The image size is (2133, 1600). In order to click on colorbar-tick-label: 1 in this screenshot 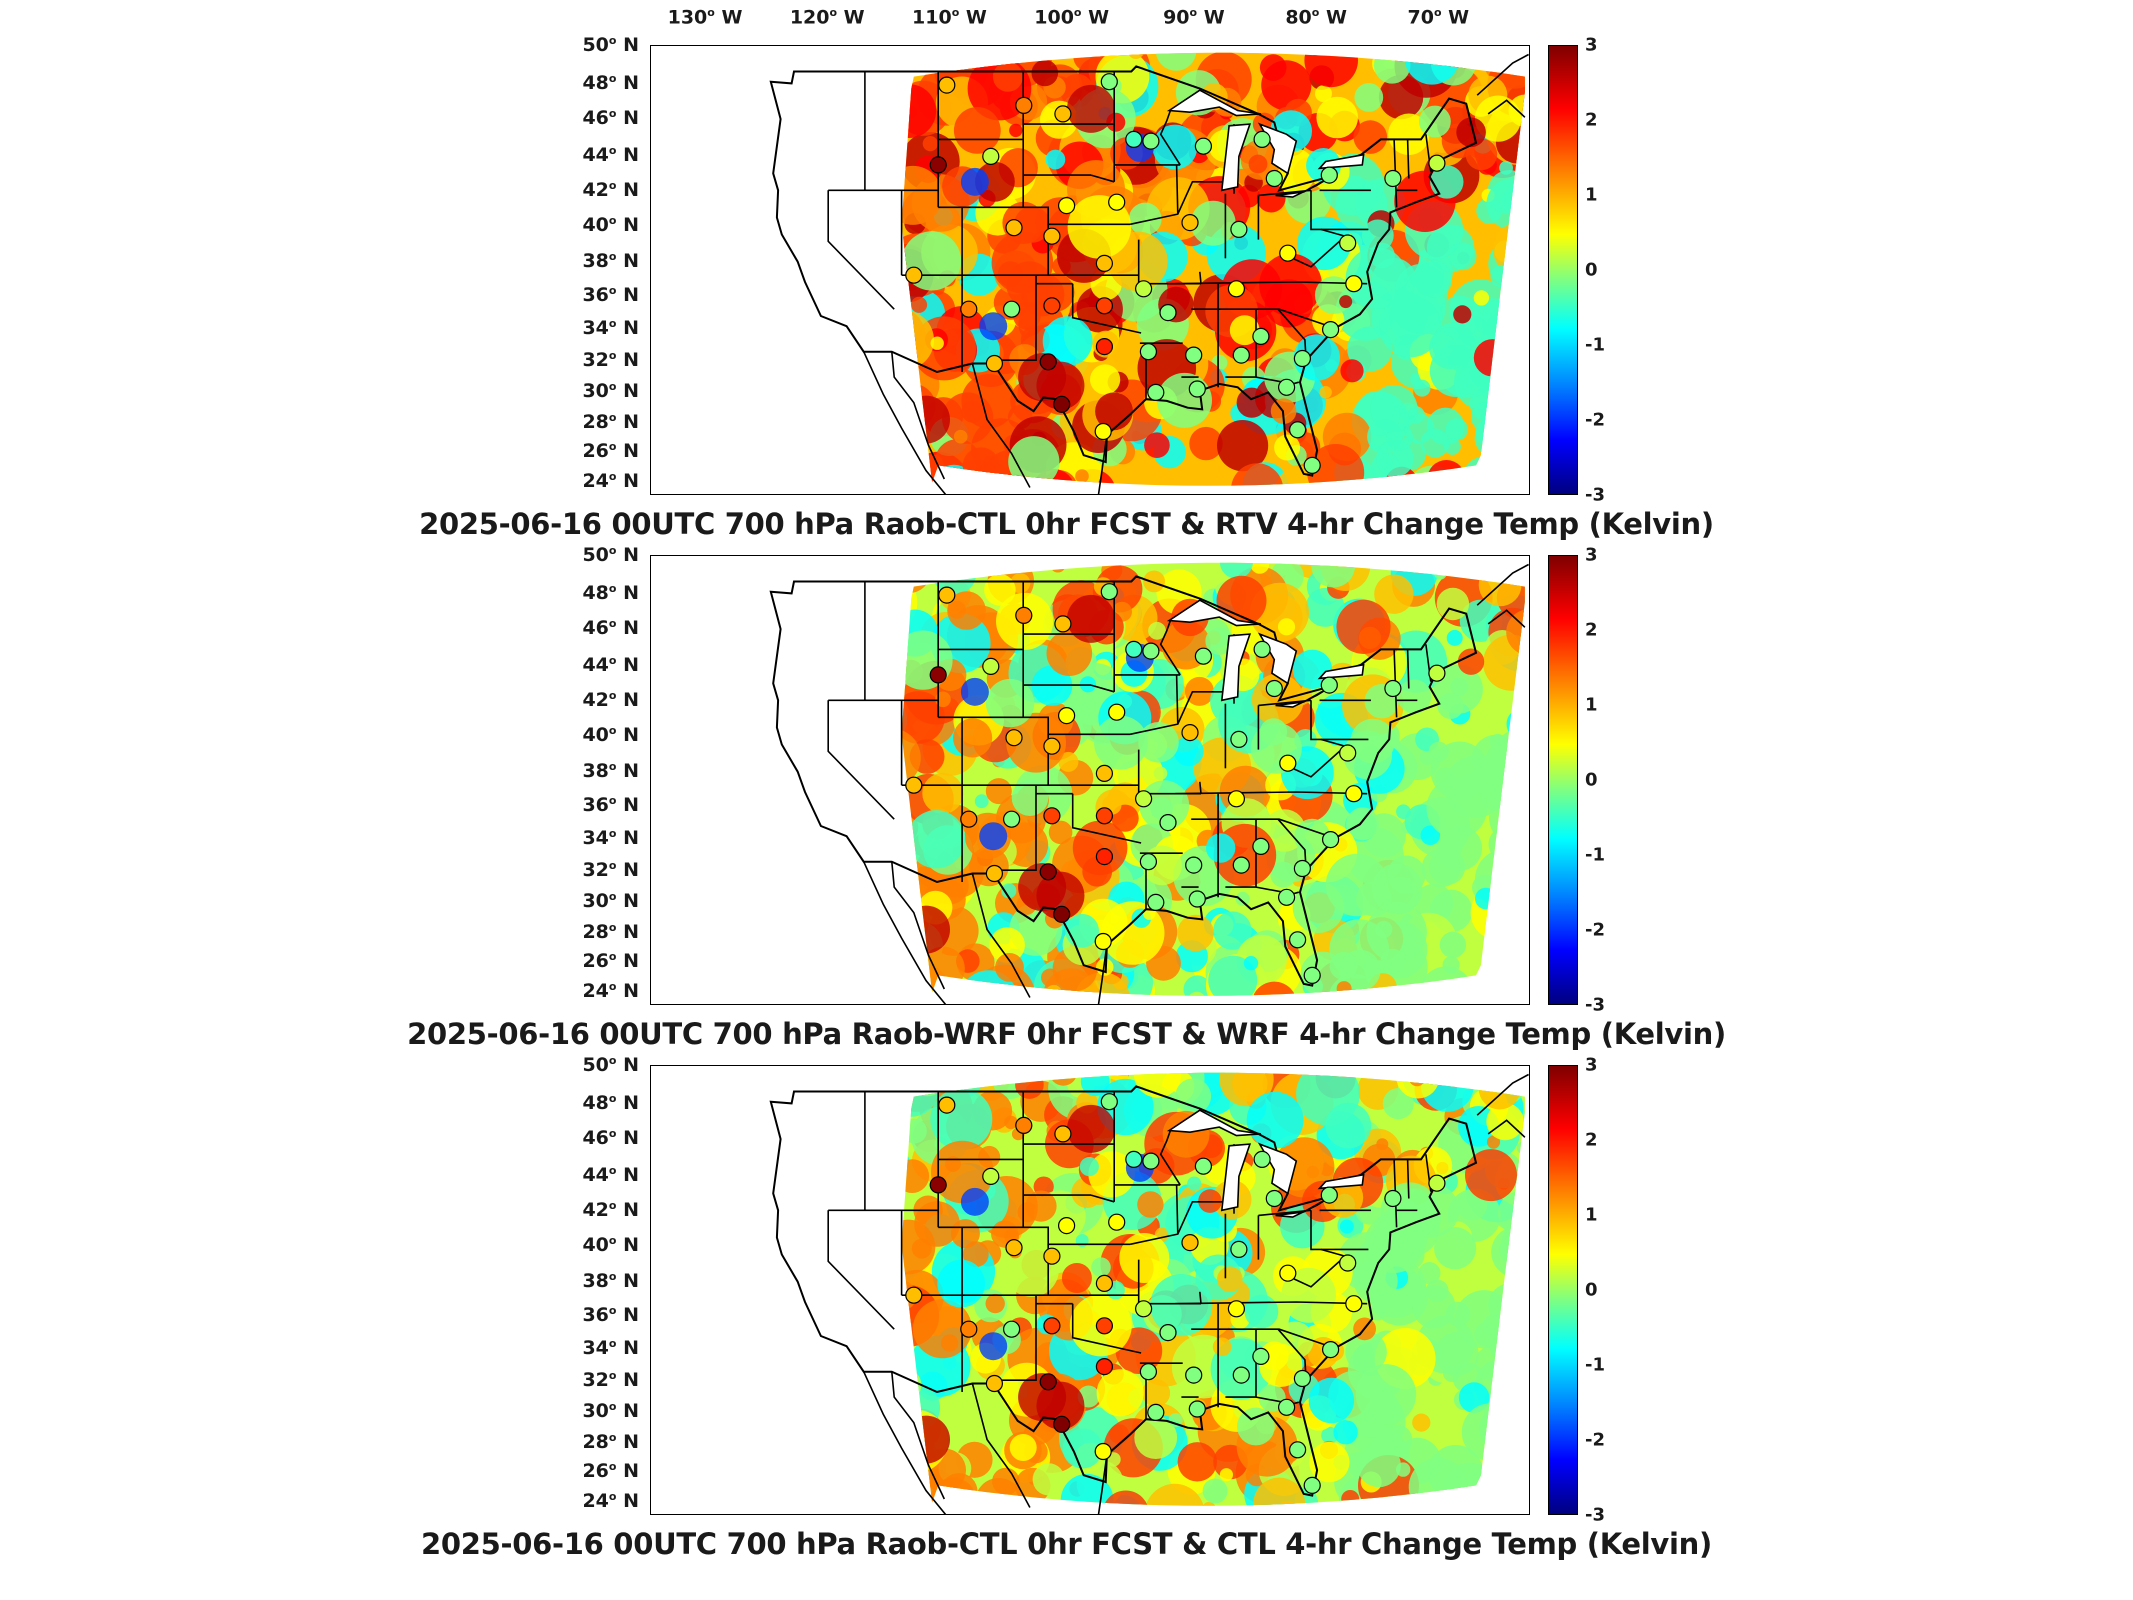, I will do `click(1591, 705)`.